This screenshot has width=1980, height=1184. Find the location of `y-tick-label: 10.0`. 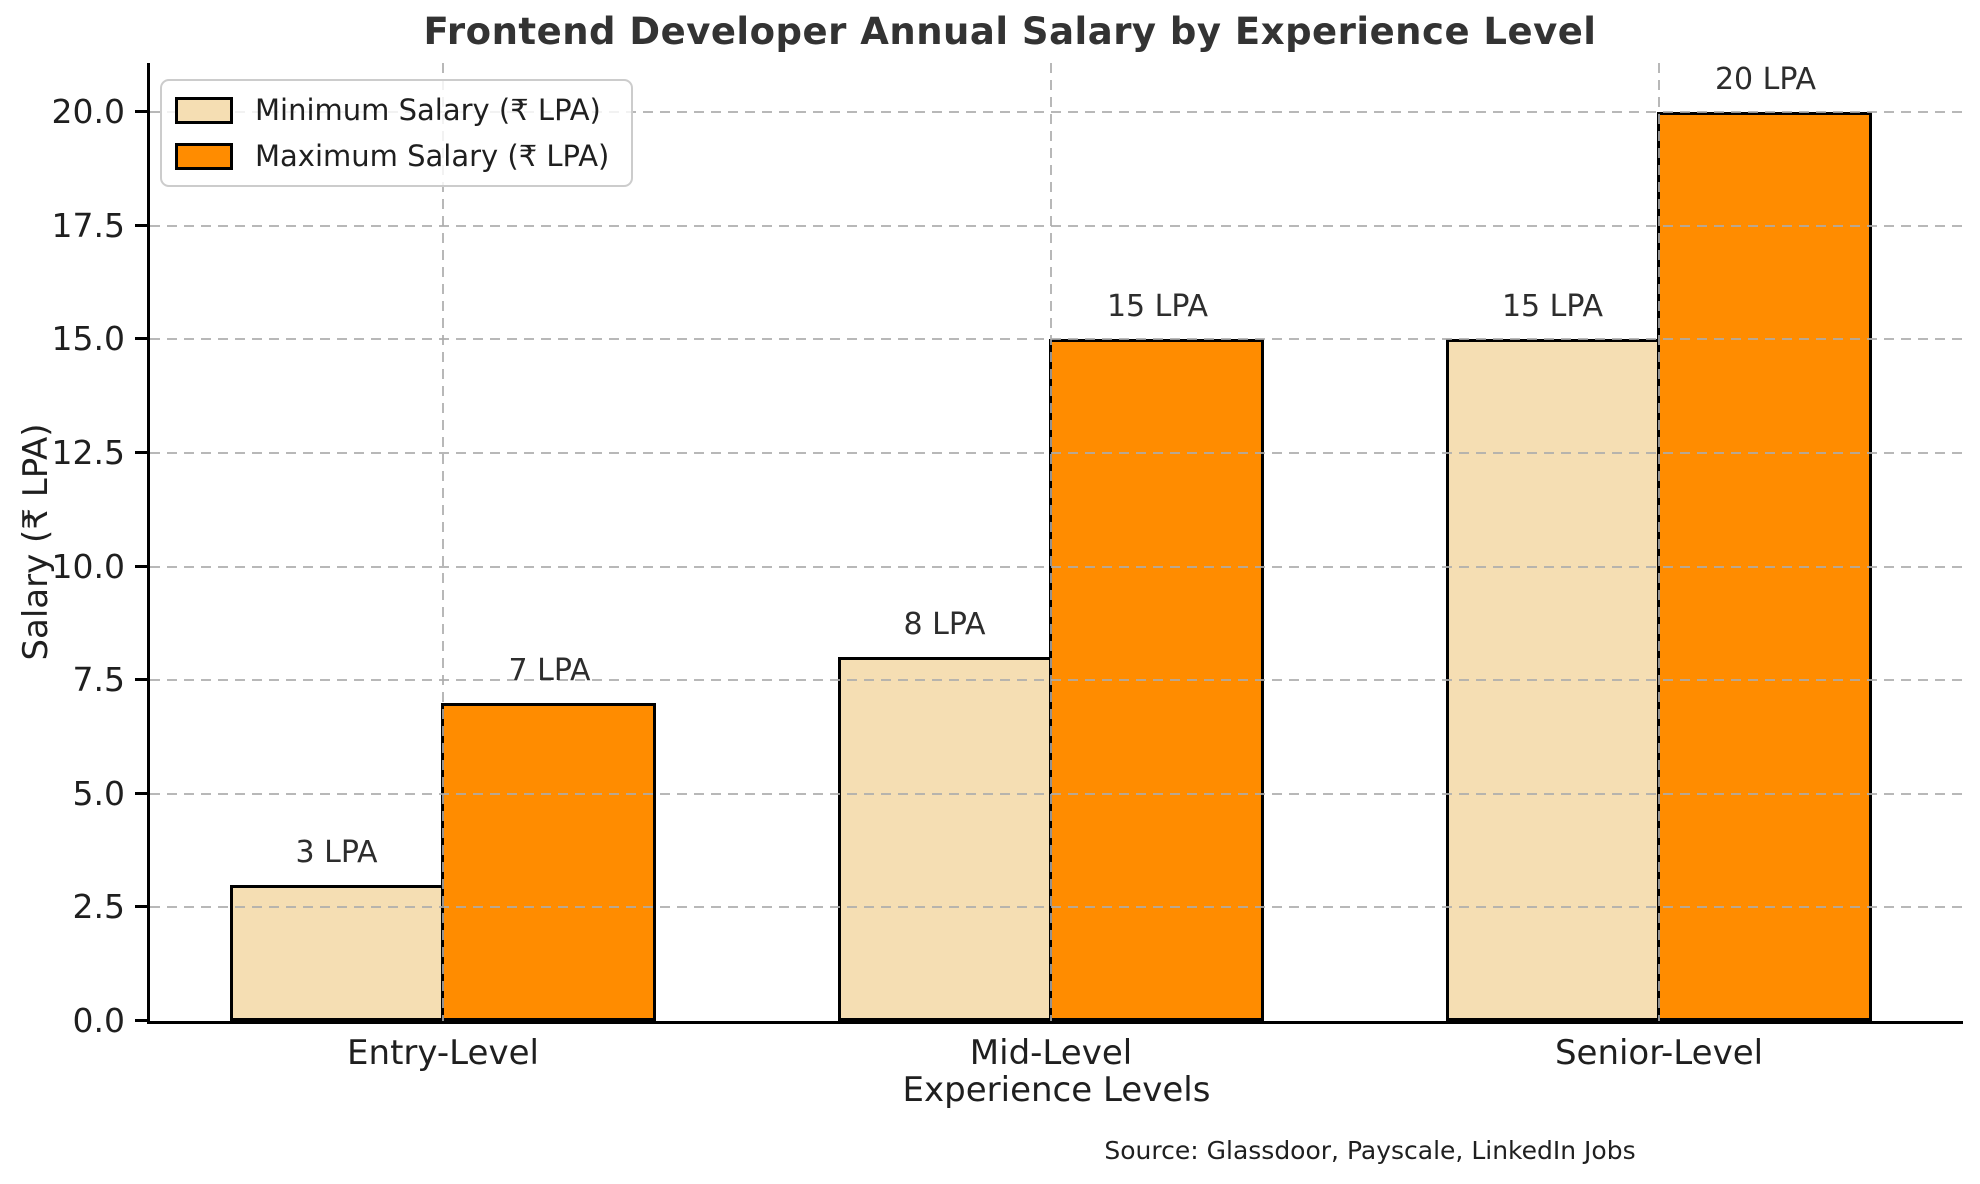

y-tick-label: 10.0 is located at coordinates (88, 566).